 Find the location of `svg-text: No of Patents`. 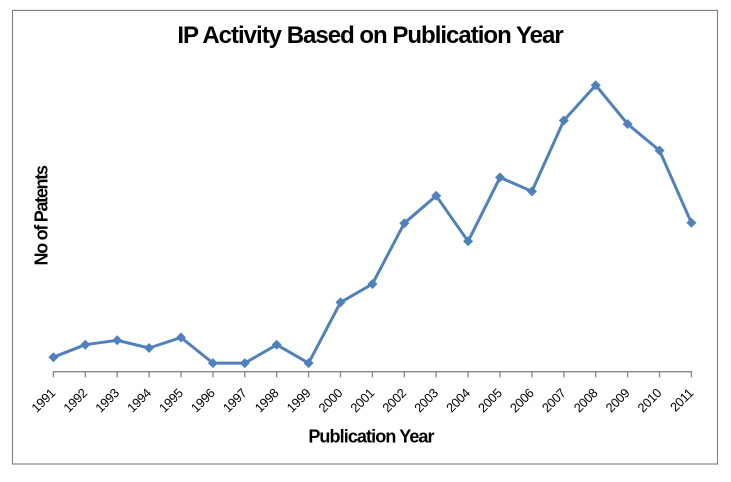

svg-text: No of Patents is located at coordinates (41, 215).